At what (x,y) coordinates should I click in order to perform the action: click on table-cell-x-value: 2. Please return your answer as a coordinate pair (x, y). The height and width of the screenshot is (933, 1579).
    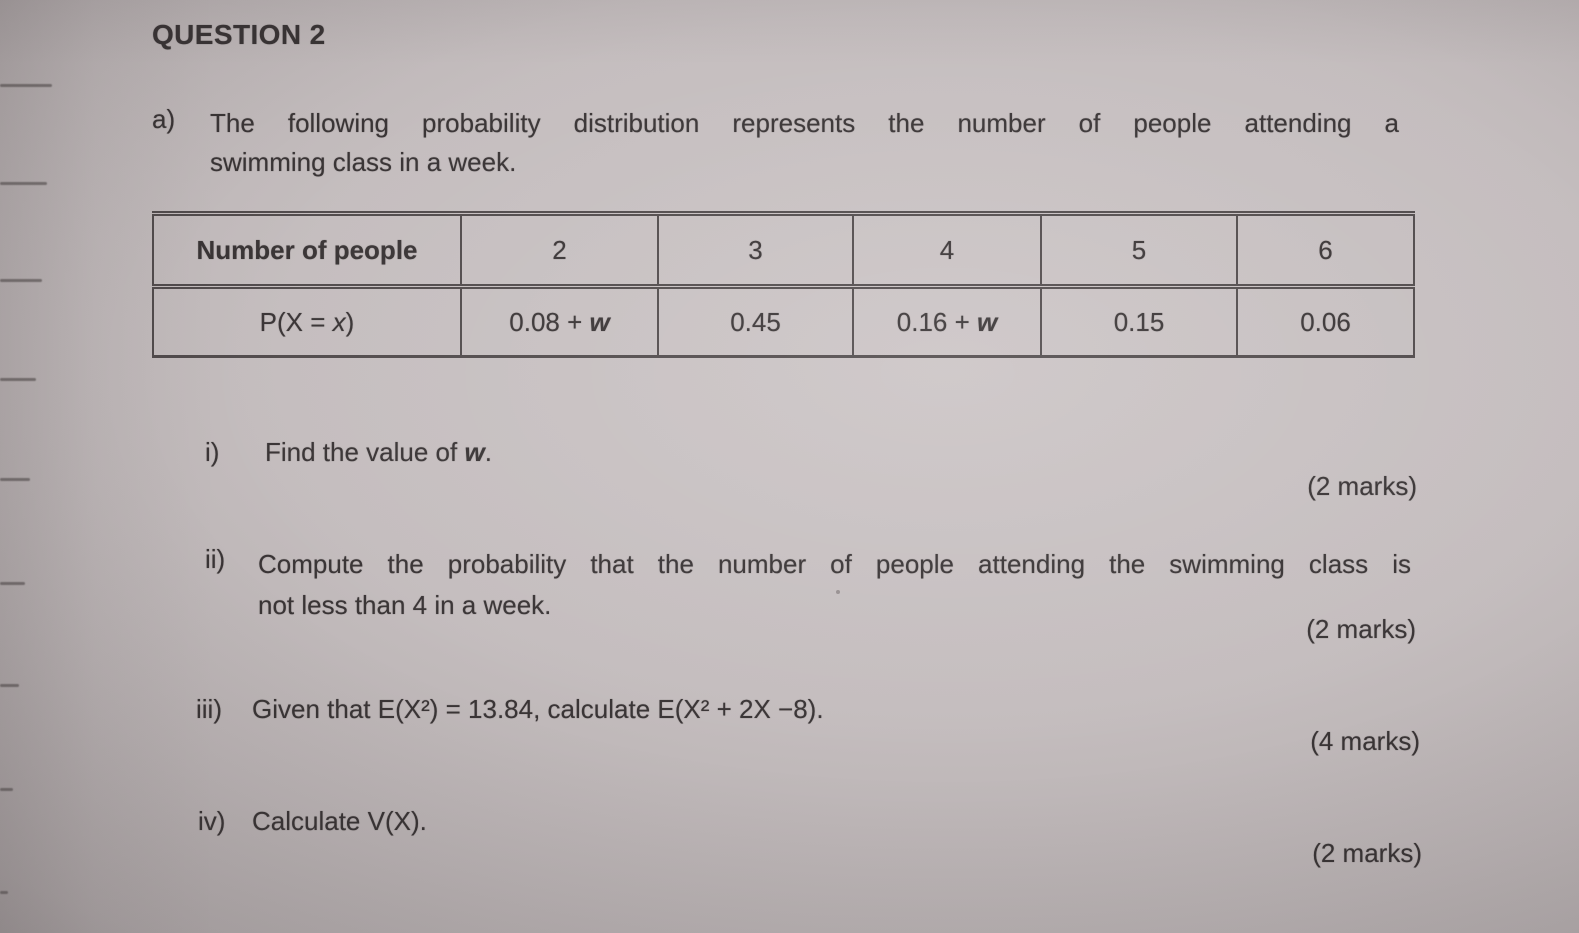
    Looking at the image, I should click on (559, 250).